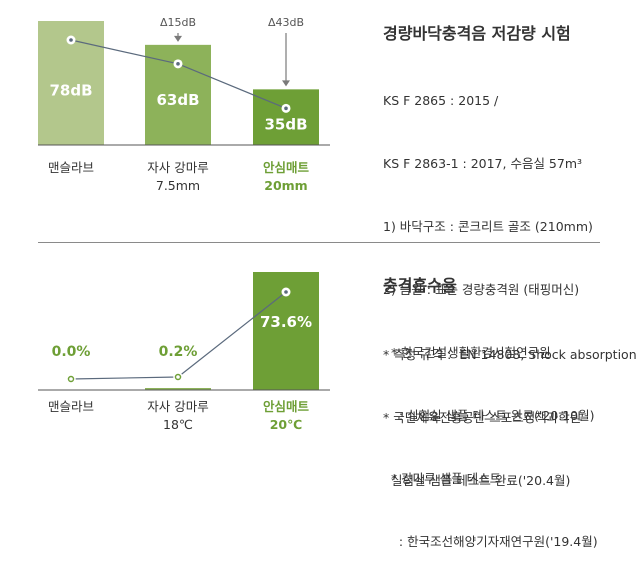 The width and height of the screenshot is (643, 573). What do you see at coordinates (70, 90) in the screenshot?
I see `data-label: 78dB` at bounding box center [70, 90].